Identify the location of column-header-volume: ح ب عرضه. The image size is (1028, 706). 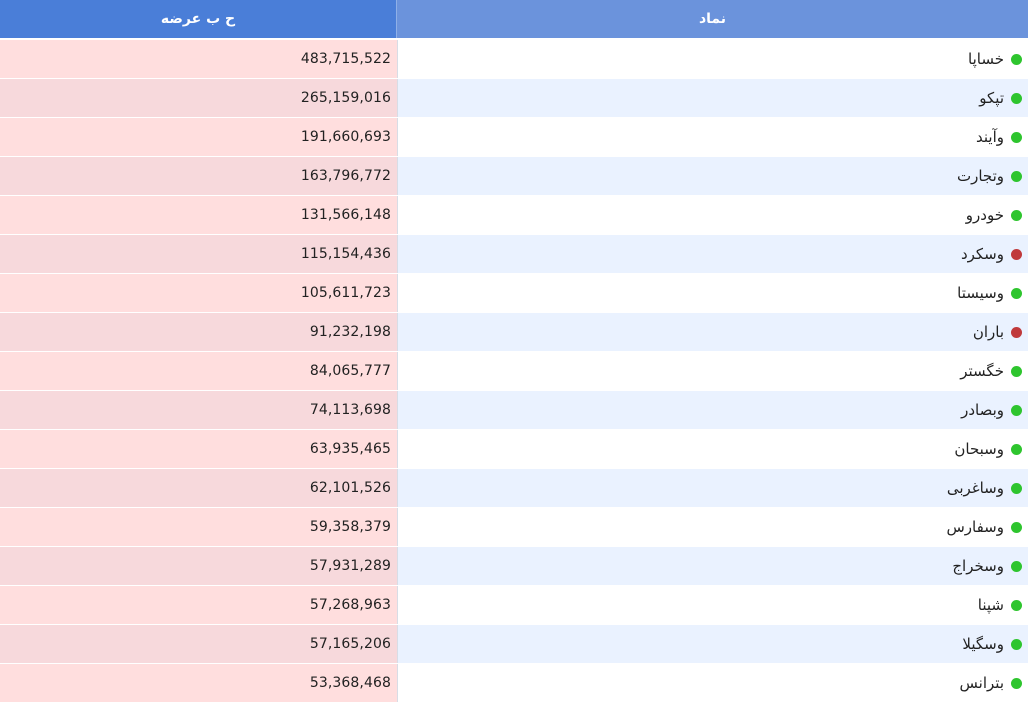
(198, 19).